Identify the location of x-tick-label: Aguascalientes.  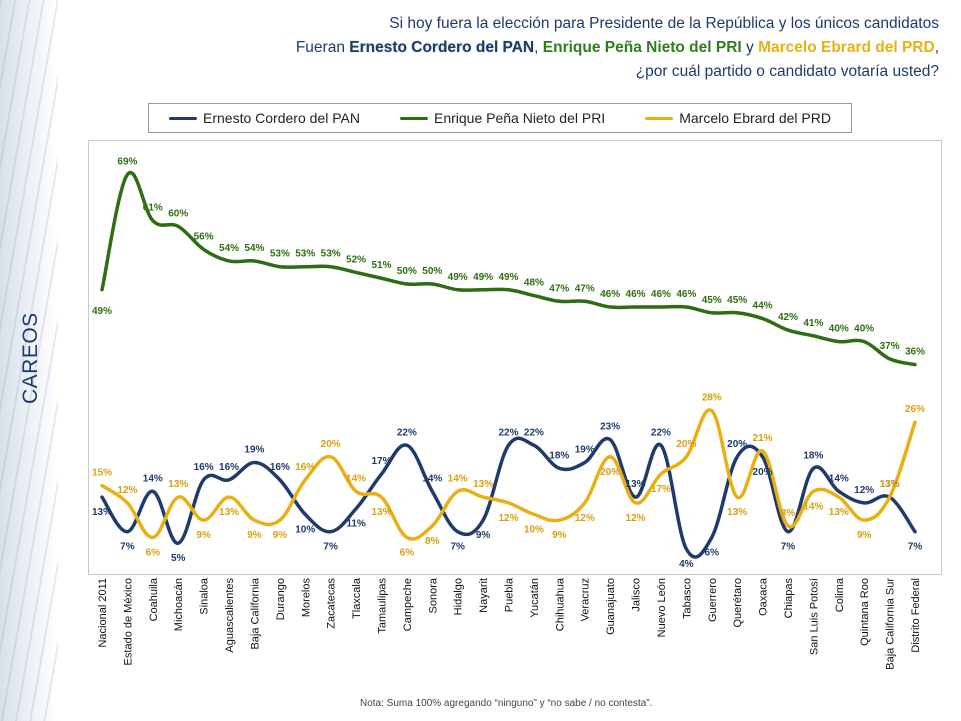
(230, 615).